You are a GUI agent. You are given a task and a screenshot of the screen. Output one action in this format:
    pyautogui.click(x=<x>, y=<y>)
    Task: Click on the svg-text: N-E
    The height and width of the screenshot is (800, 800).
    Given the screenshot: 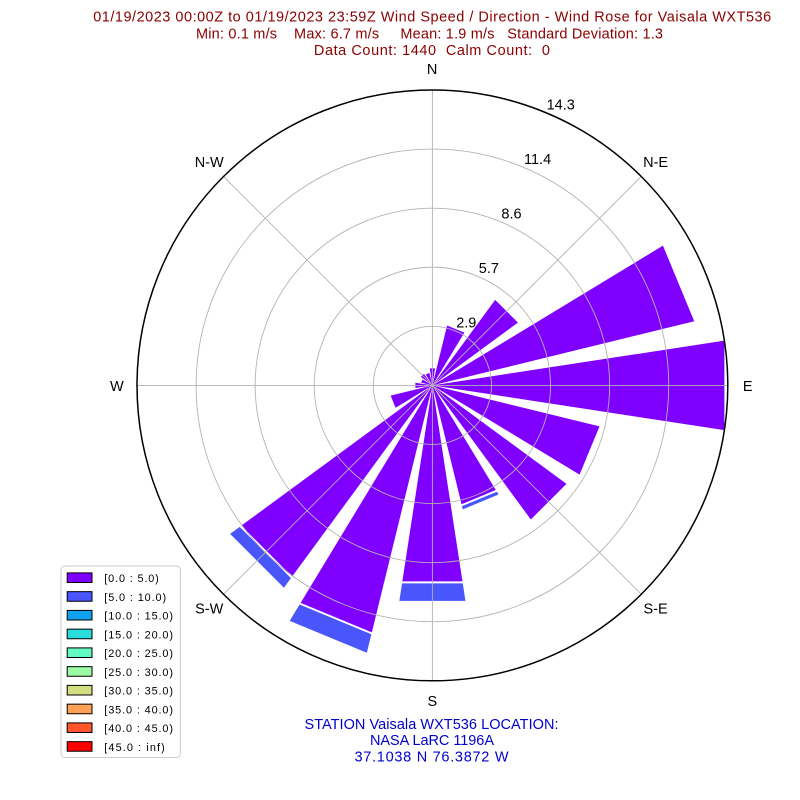 What is the action you would take?
    pyautogui.click(x=655, y=163)
    